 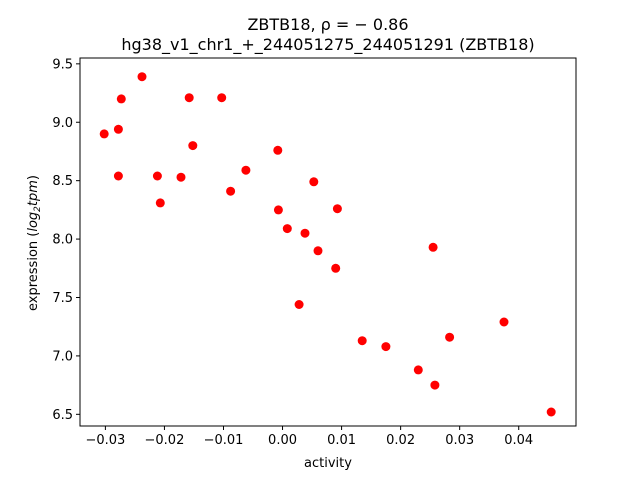 I want to click on y-tick-label: 9.5, so click(x=62, y=64).